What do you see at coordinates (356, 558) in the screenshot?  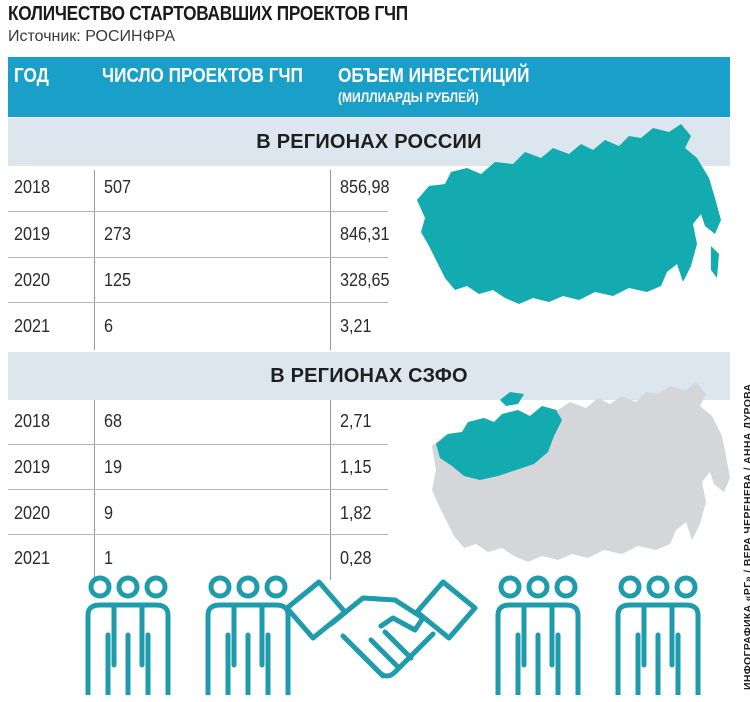 I see `investment-cell: 0,28` at bounding box center [356, 558].